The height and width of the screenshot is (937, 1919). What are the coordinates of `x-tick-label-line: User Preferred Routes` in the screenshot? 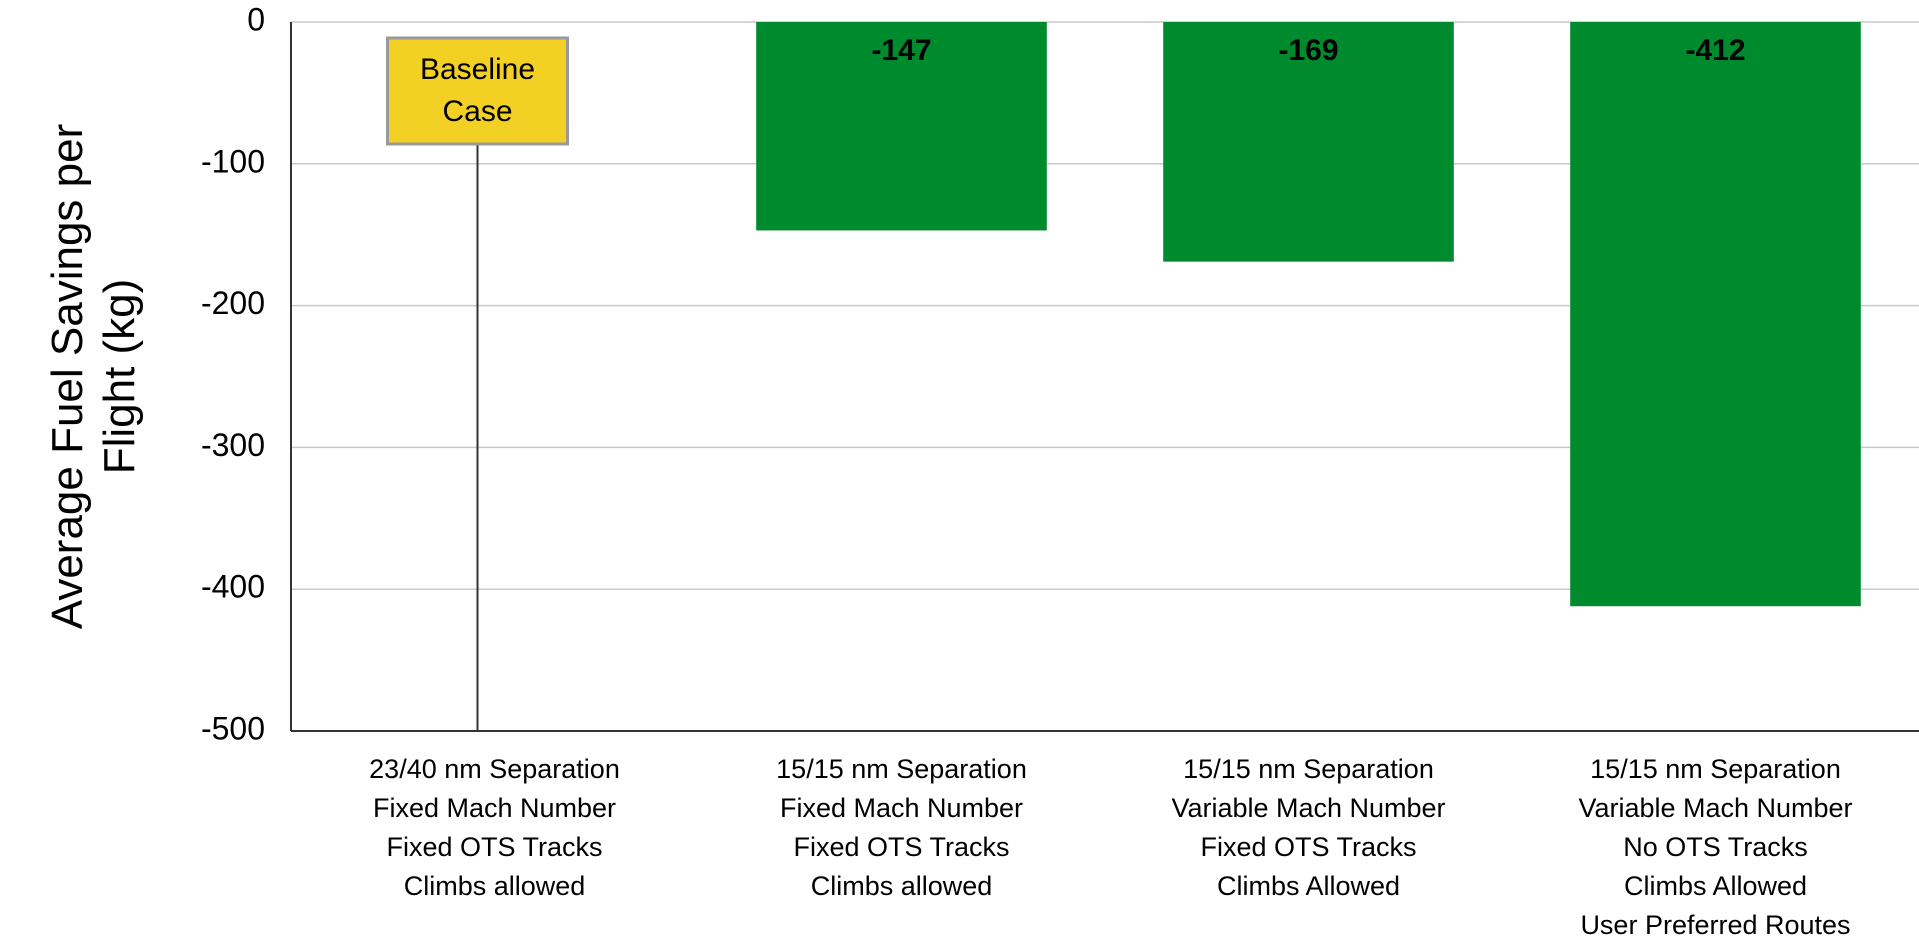 It's located at (1715, 923).